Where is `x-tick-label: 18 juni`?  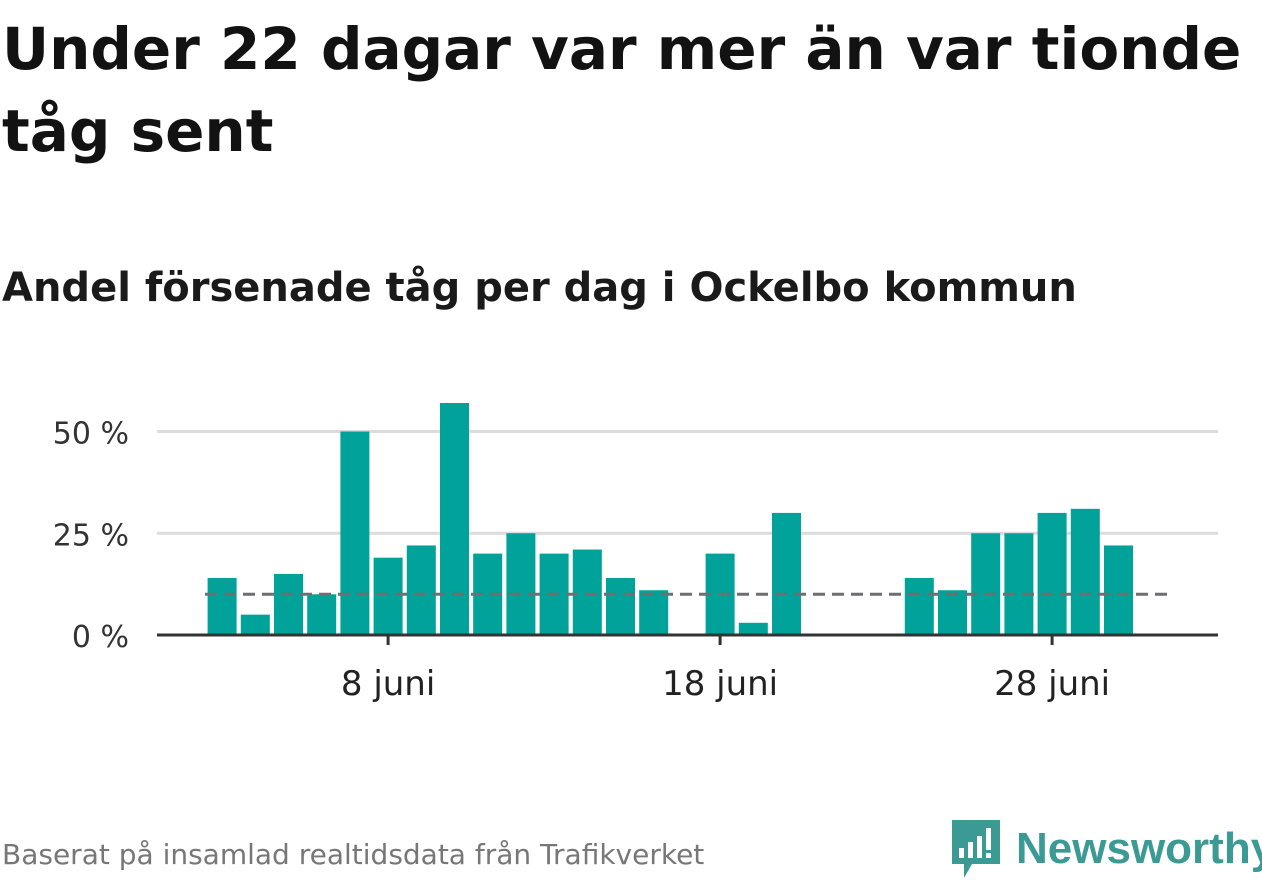
x-tick-label: 18 juni is located at coordinates (720, 684).